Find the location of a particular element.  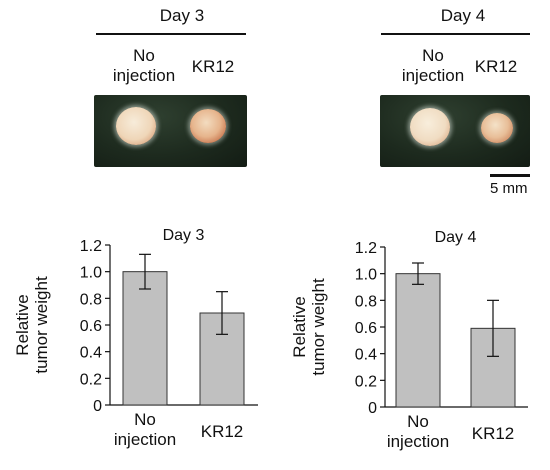

tumor-kr12-day3 is located at coordinates (208, 126).